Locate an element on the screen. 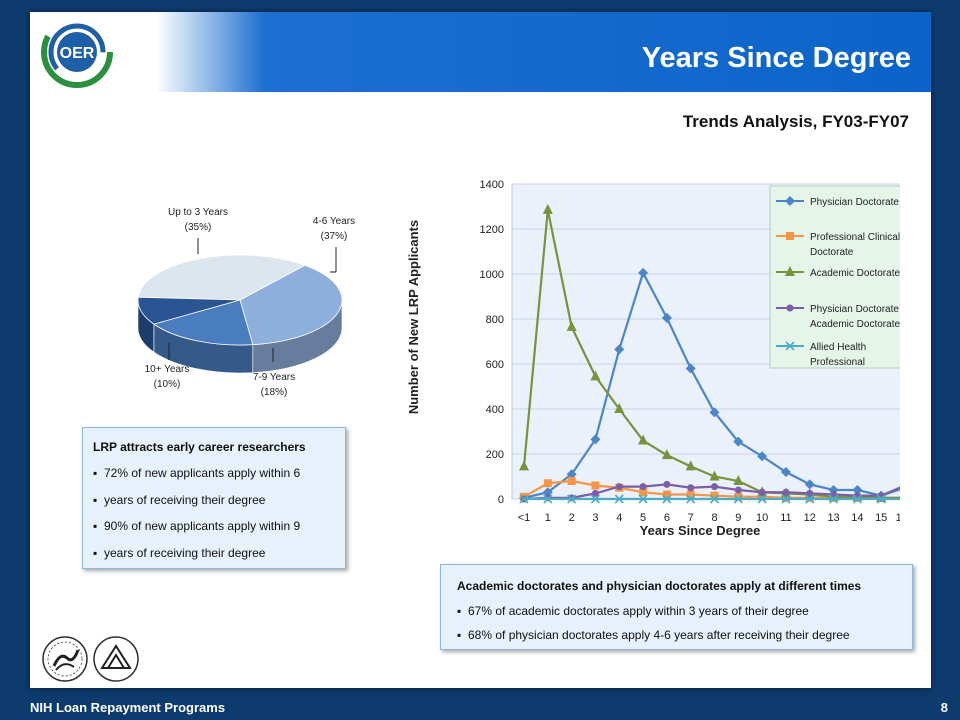 Image resolution: width=960 pixels, height=720 pixels. header-band is located at coordinates (480, 52).